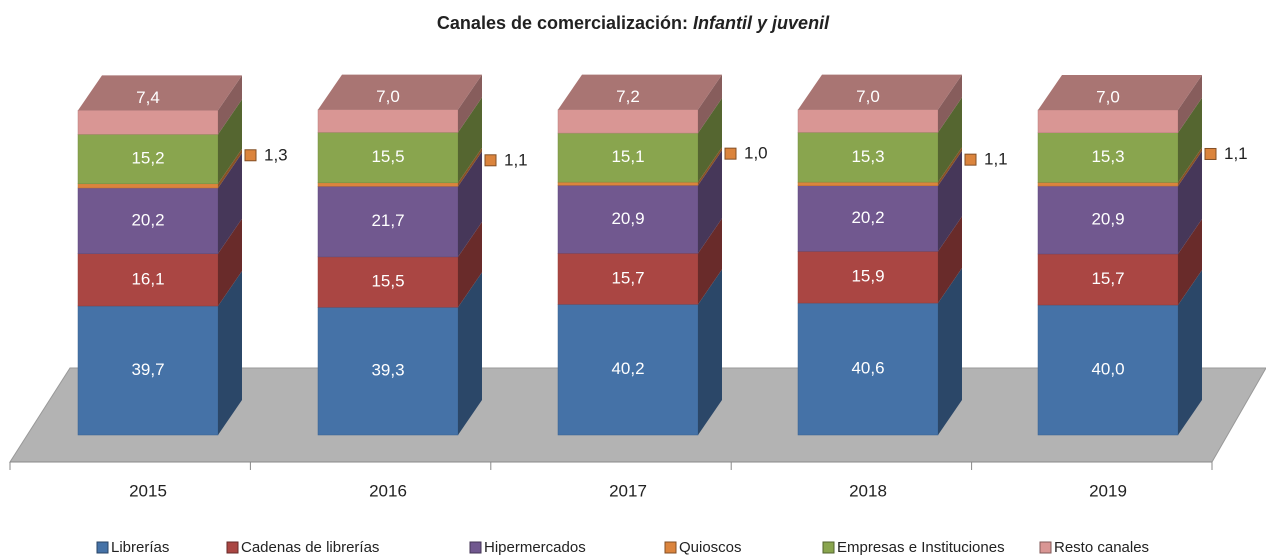  What do you see at coordinates (148, 97) in the screenshot?
I see `data-label: 7,4` at bounding box center [148, 97].